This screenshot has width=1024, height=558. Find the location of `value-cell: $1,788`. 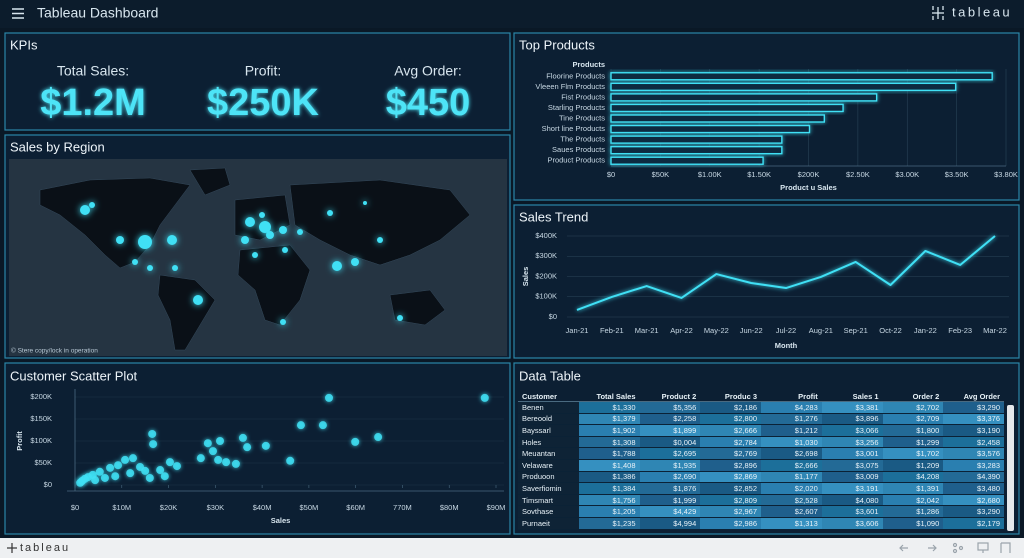

value-cell: $1,788 is located at coordinates (609, 453).